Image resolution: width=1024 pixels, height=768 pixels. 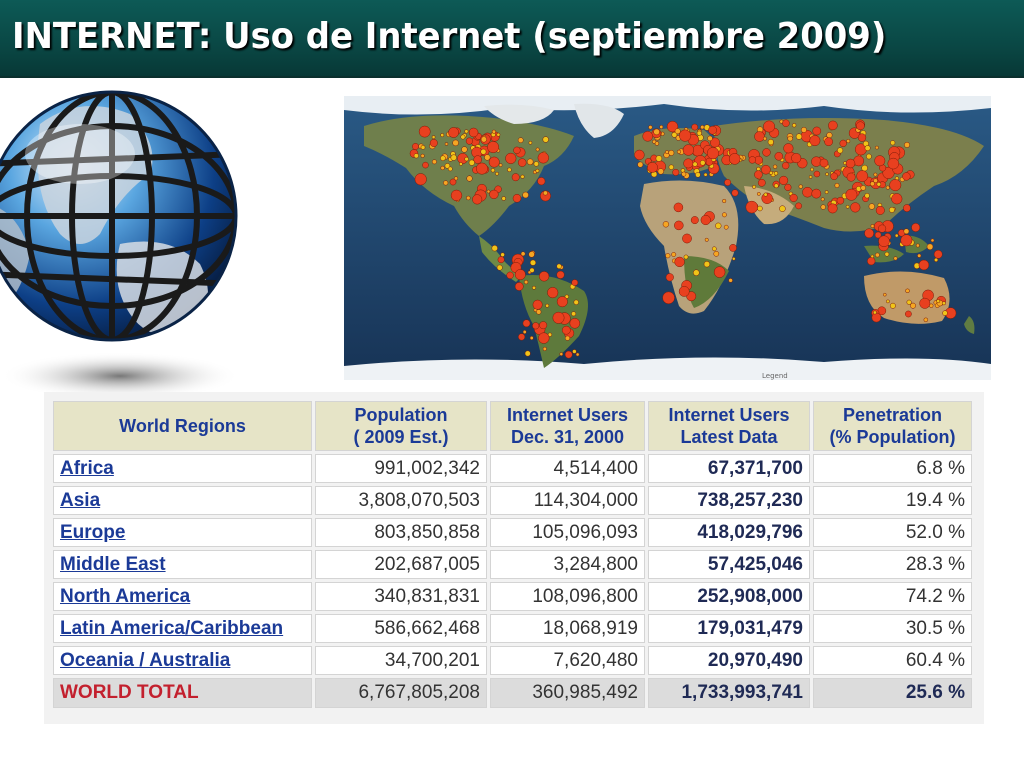 What do you see at coordinates (182, 532) in the screenshot?
I see `region-link-europe: Europe` at bounding box center [182, 532].